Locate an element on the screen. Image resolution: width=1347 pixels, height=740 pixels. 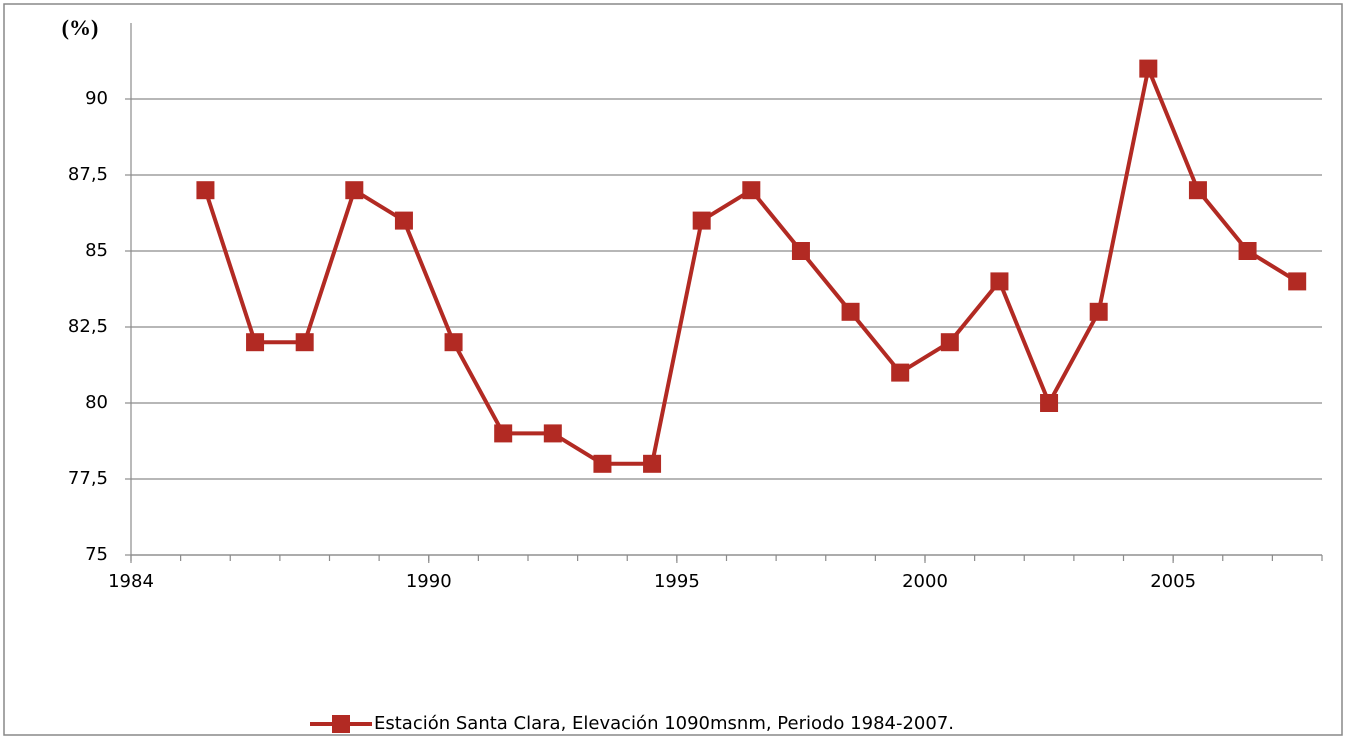
x-tick-label: 1990 is located at coordinates (429, 581).